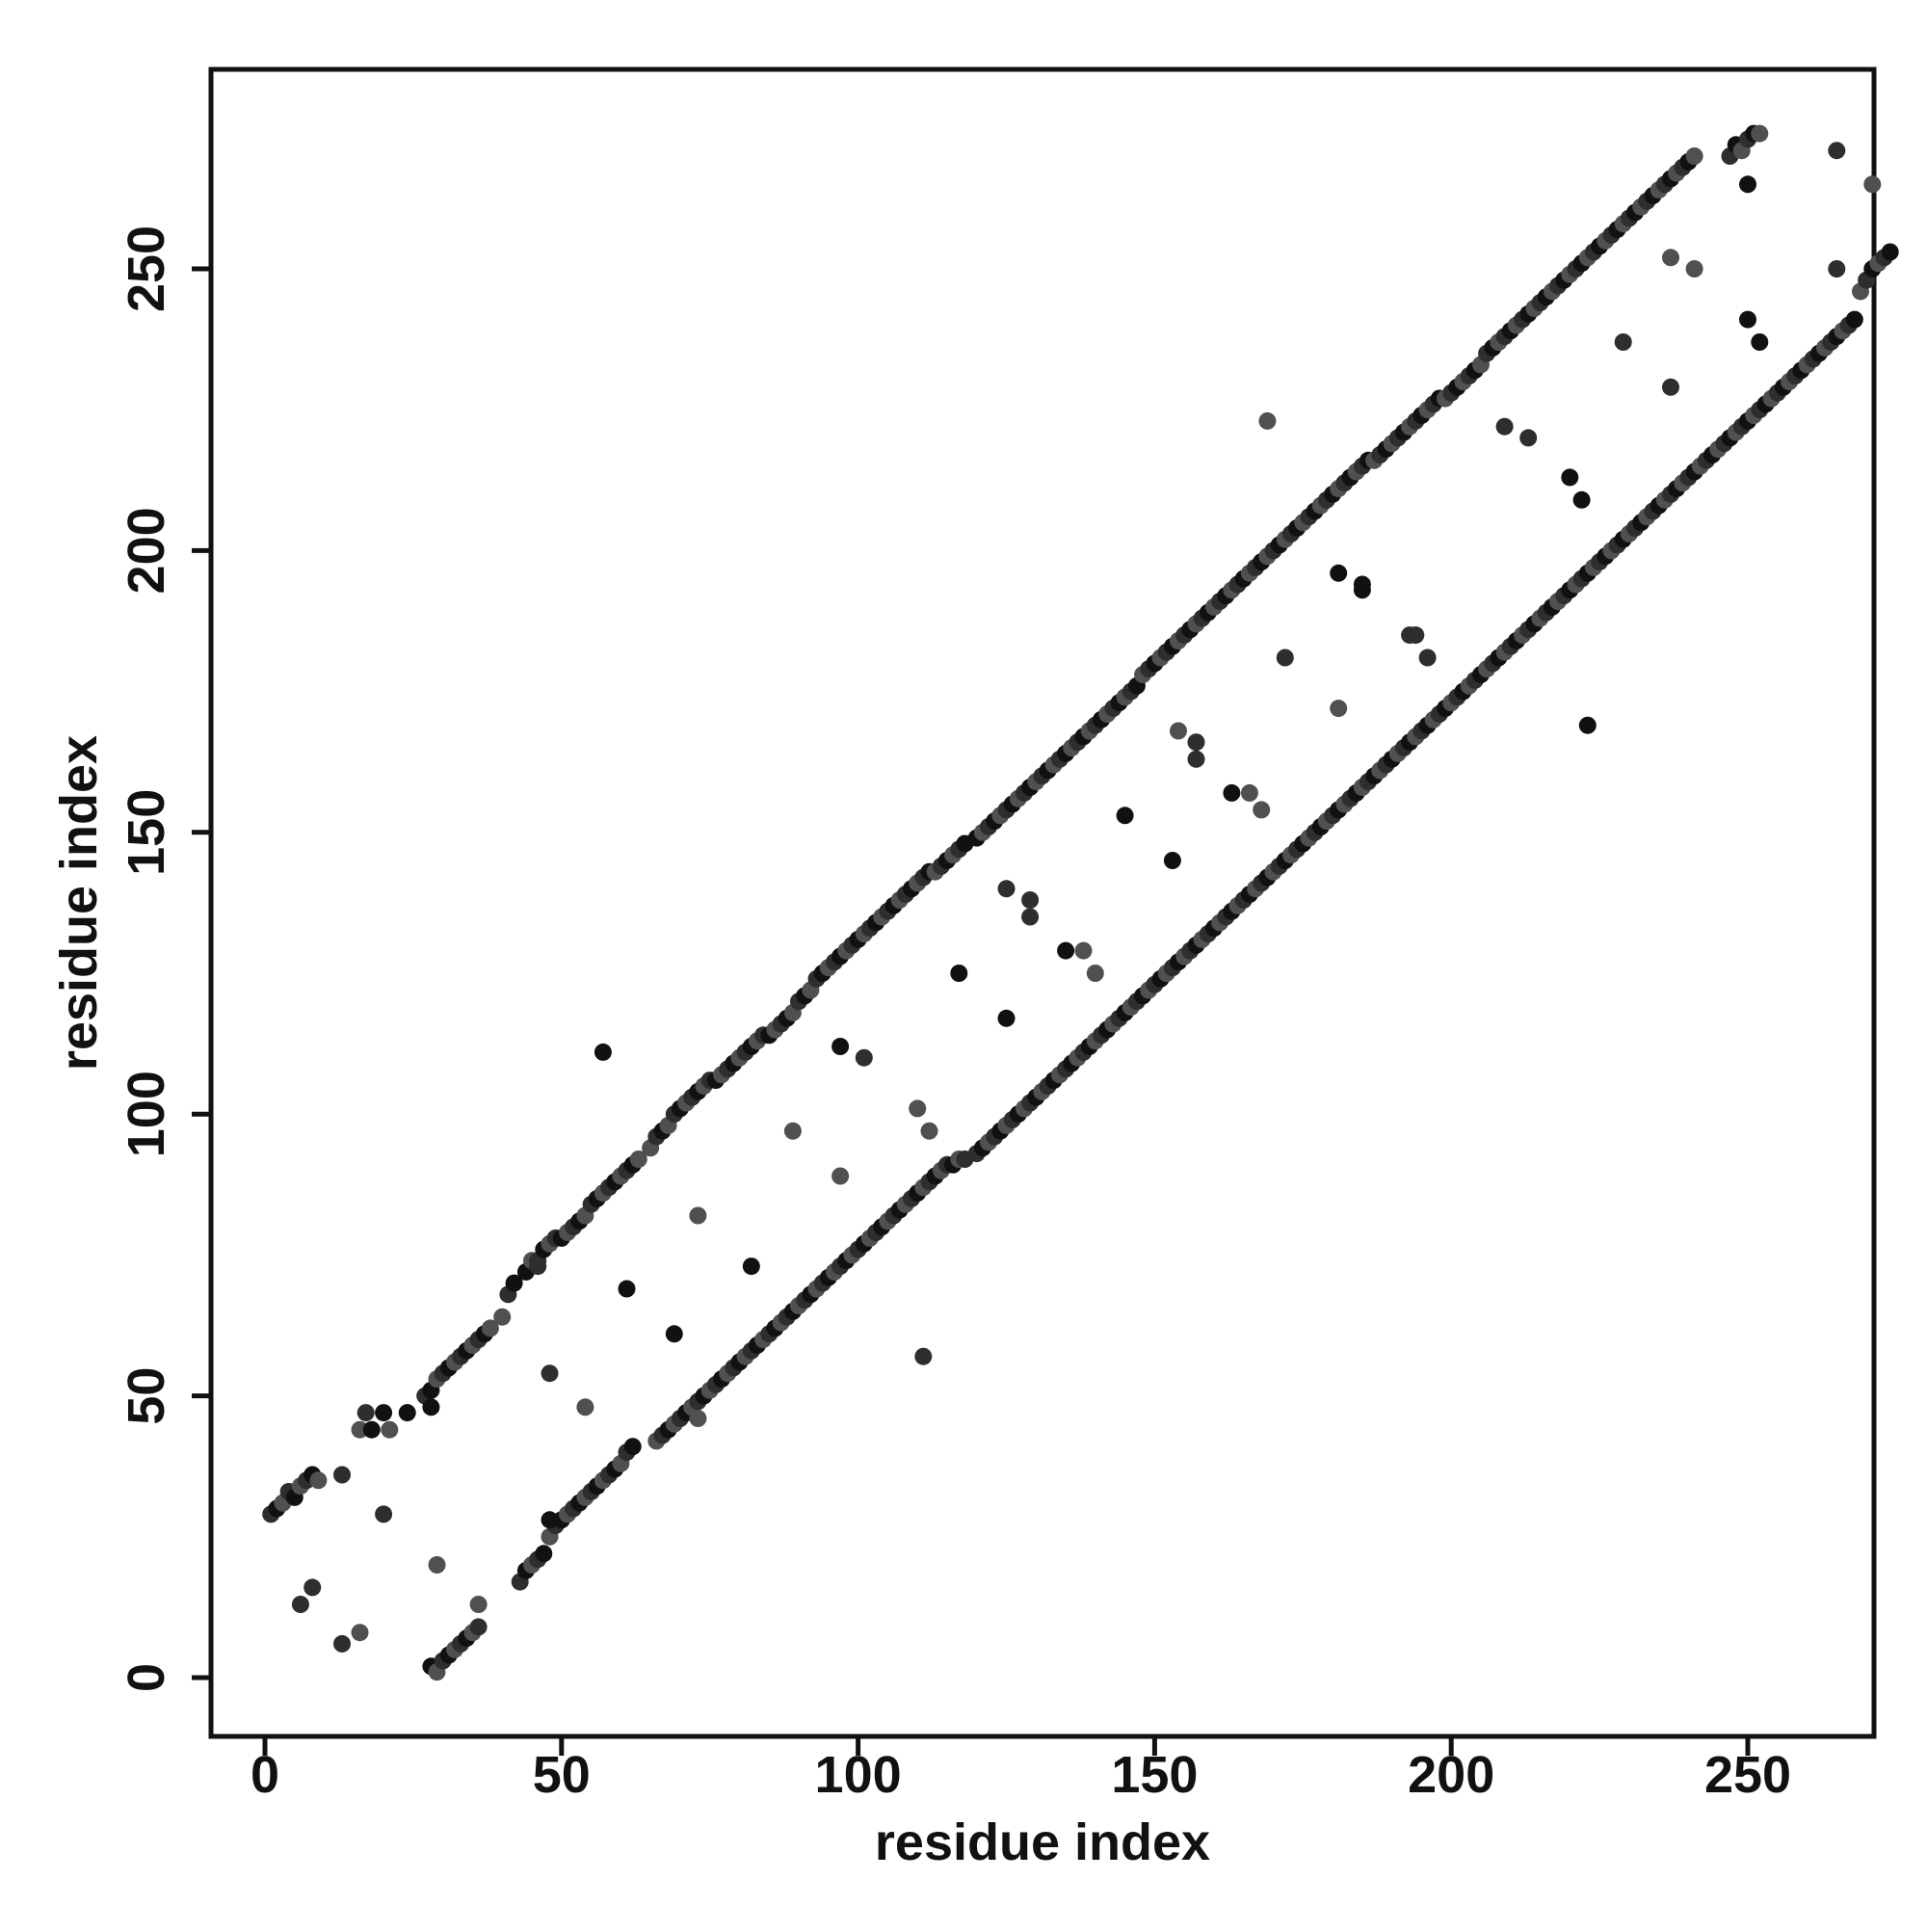 The height and width of the screenshot is (1932, 1927). Describe the element at coordinates (1154, 1775) in the screenshot. I see `x-tick-label: 150` at that location.